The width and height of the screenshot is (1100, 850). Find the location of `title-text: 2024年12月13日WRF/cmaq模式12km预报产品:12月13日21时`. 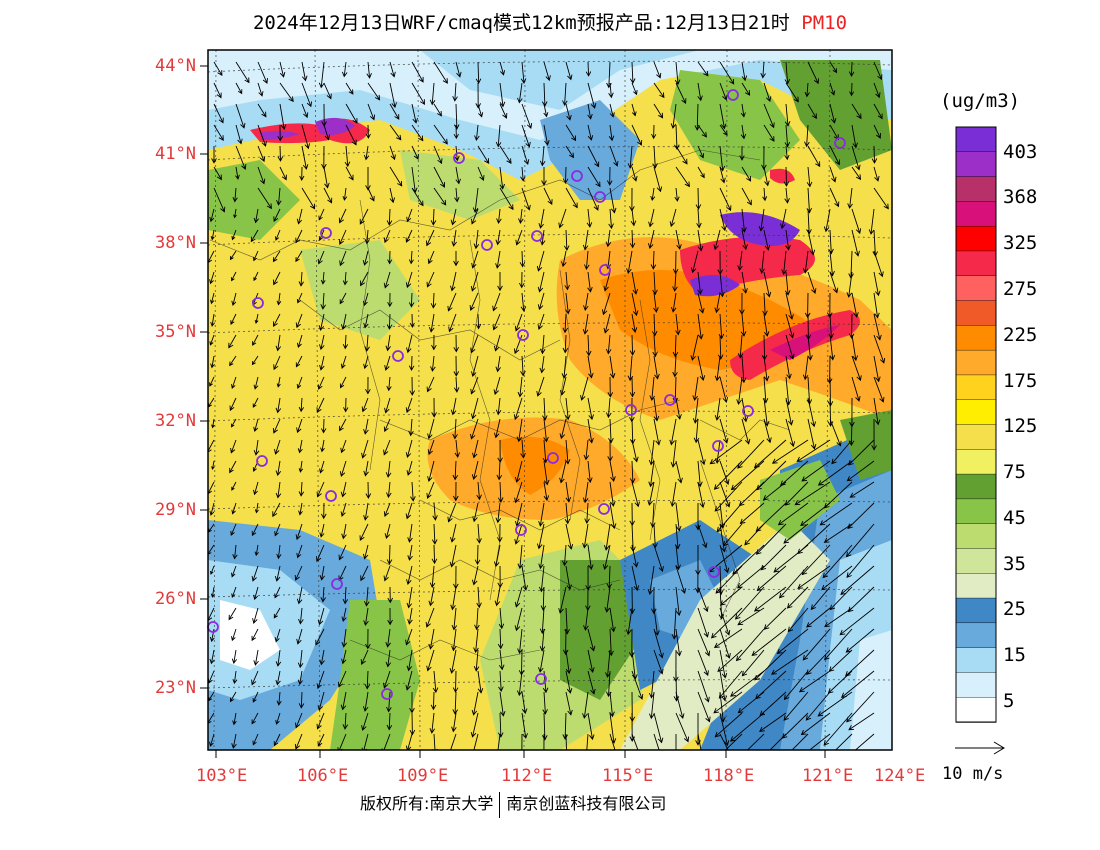

title-text: 2024年12月13日WRF/cmaq模式12km预报产品:12月13日21时 is located at coordinates (521, 23).